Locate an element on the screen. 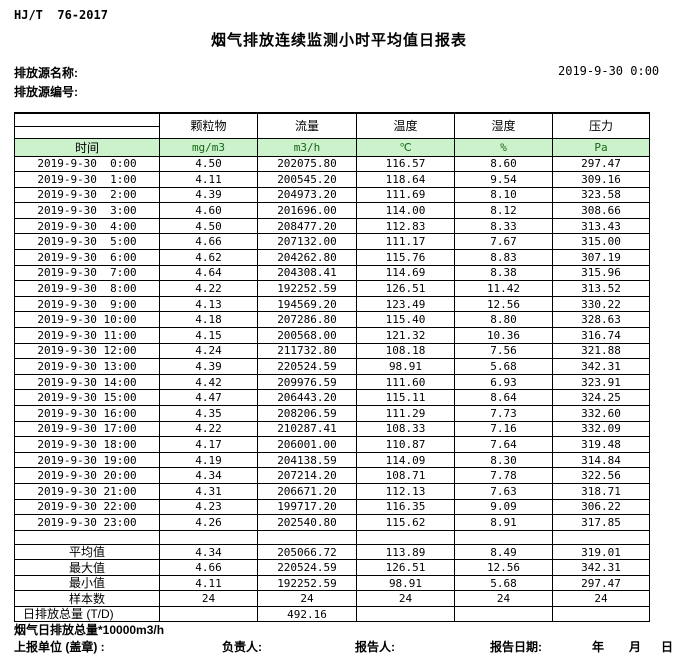 The height and width of the screenshot is (655, 678). summary-row: 样本数 24 24 24 24 24 is located at coordinates (332, 598).